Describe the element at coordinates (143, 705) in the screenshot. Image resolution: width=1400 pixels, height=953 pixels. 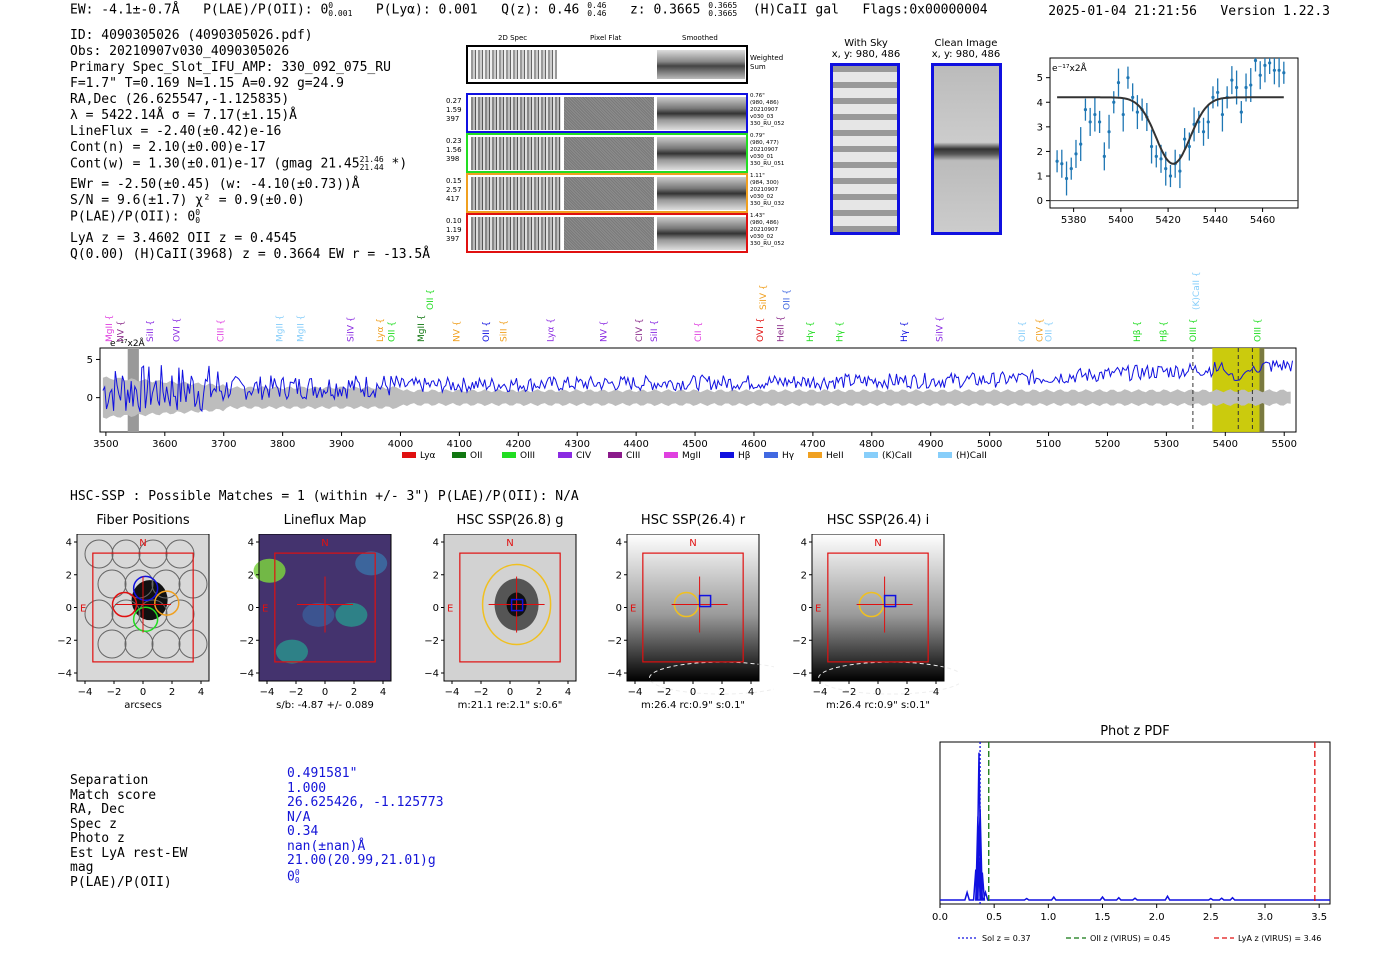
I see `hsc-panel-caption: arcsecs` at that location.